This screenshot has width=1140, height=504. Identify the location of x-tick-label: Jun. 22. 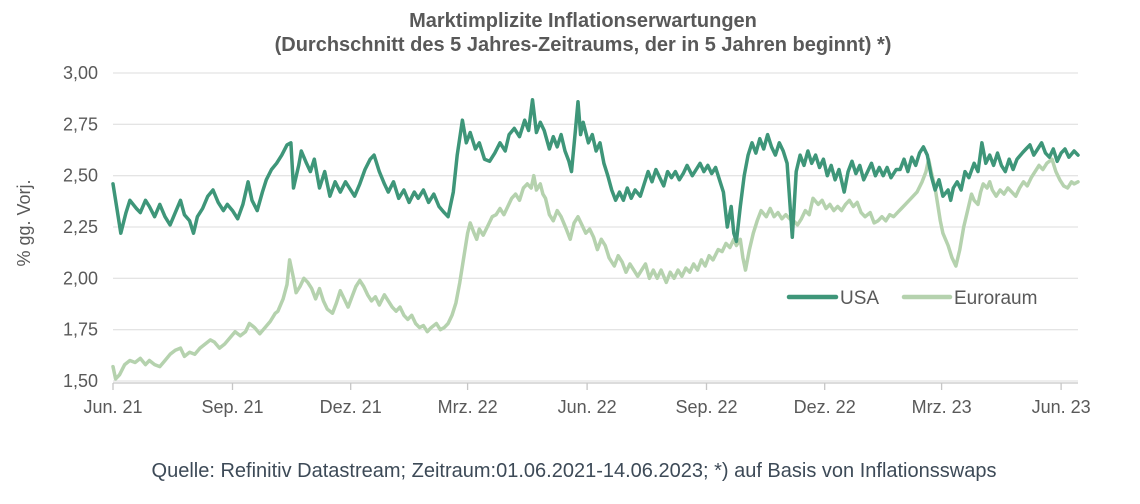
(587, 407).